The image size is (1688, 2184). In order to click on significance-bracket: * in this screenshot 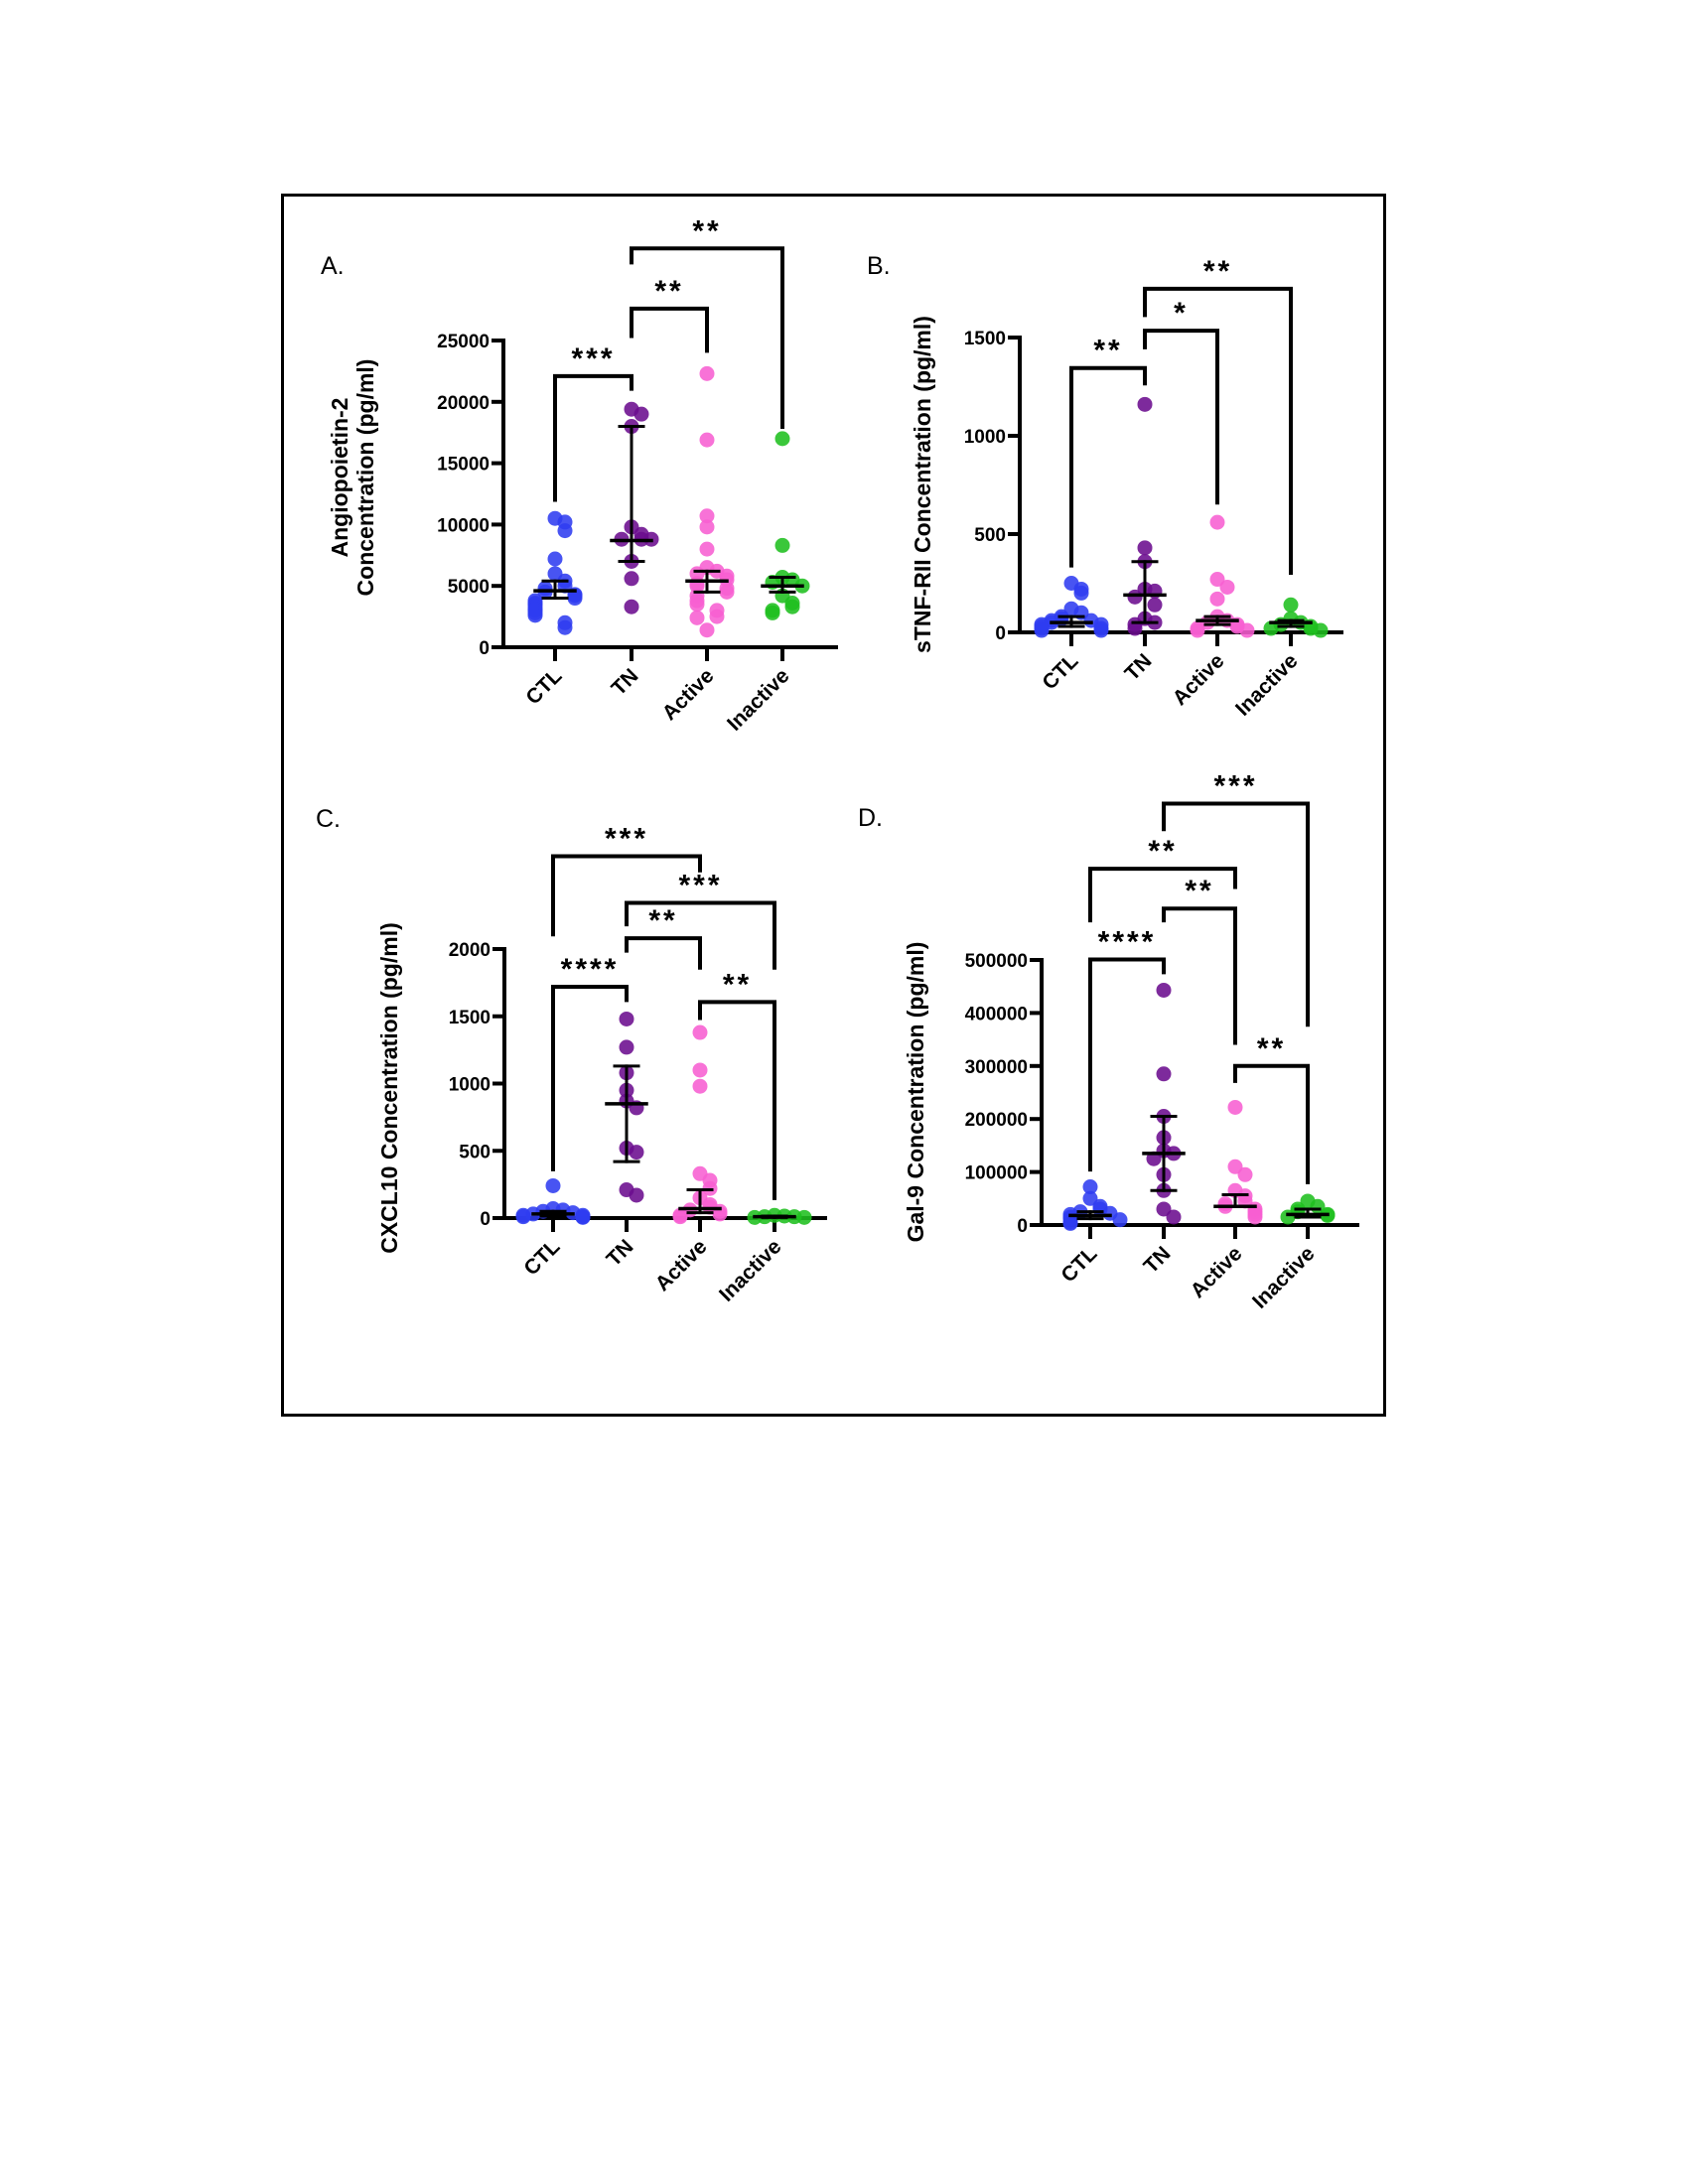, I will do `click(1181, 401)`.